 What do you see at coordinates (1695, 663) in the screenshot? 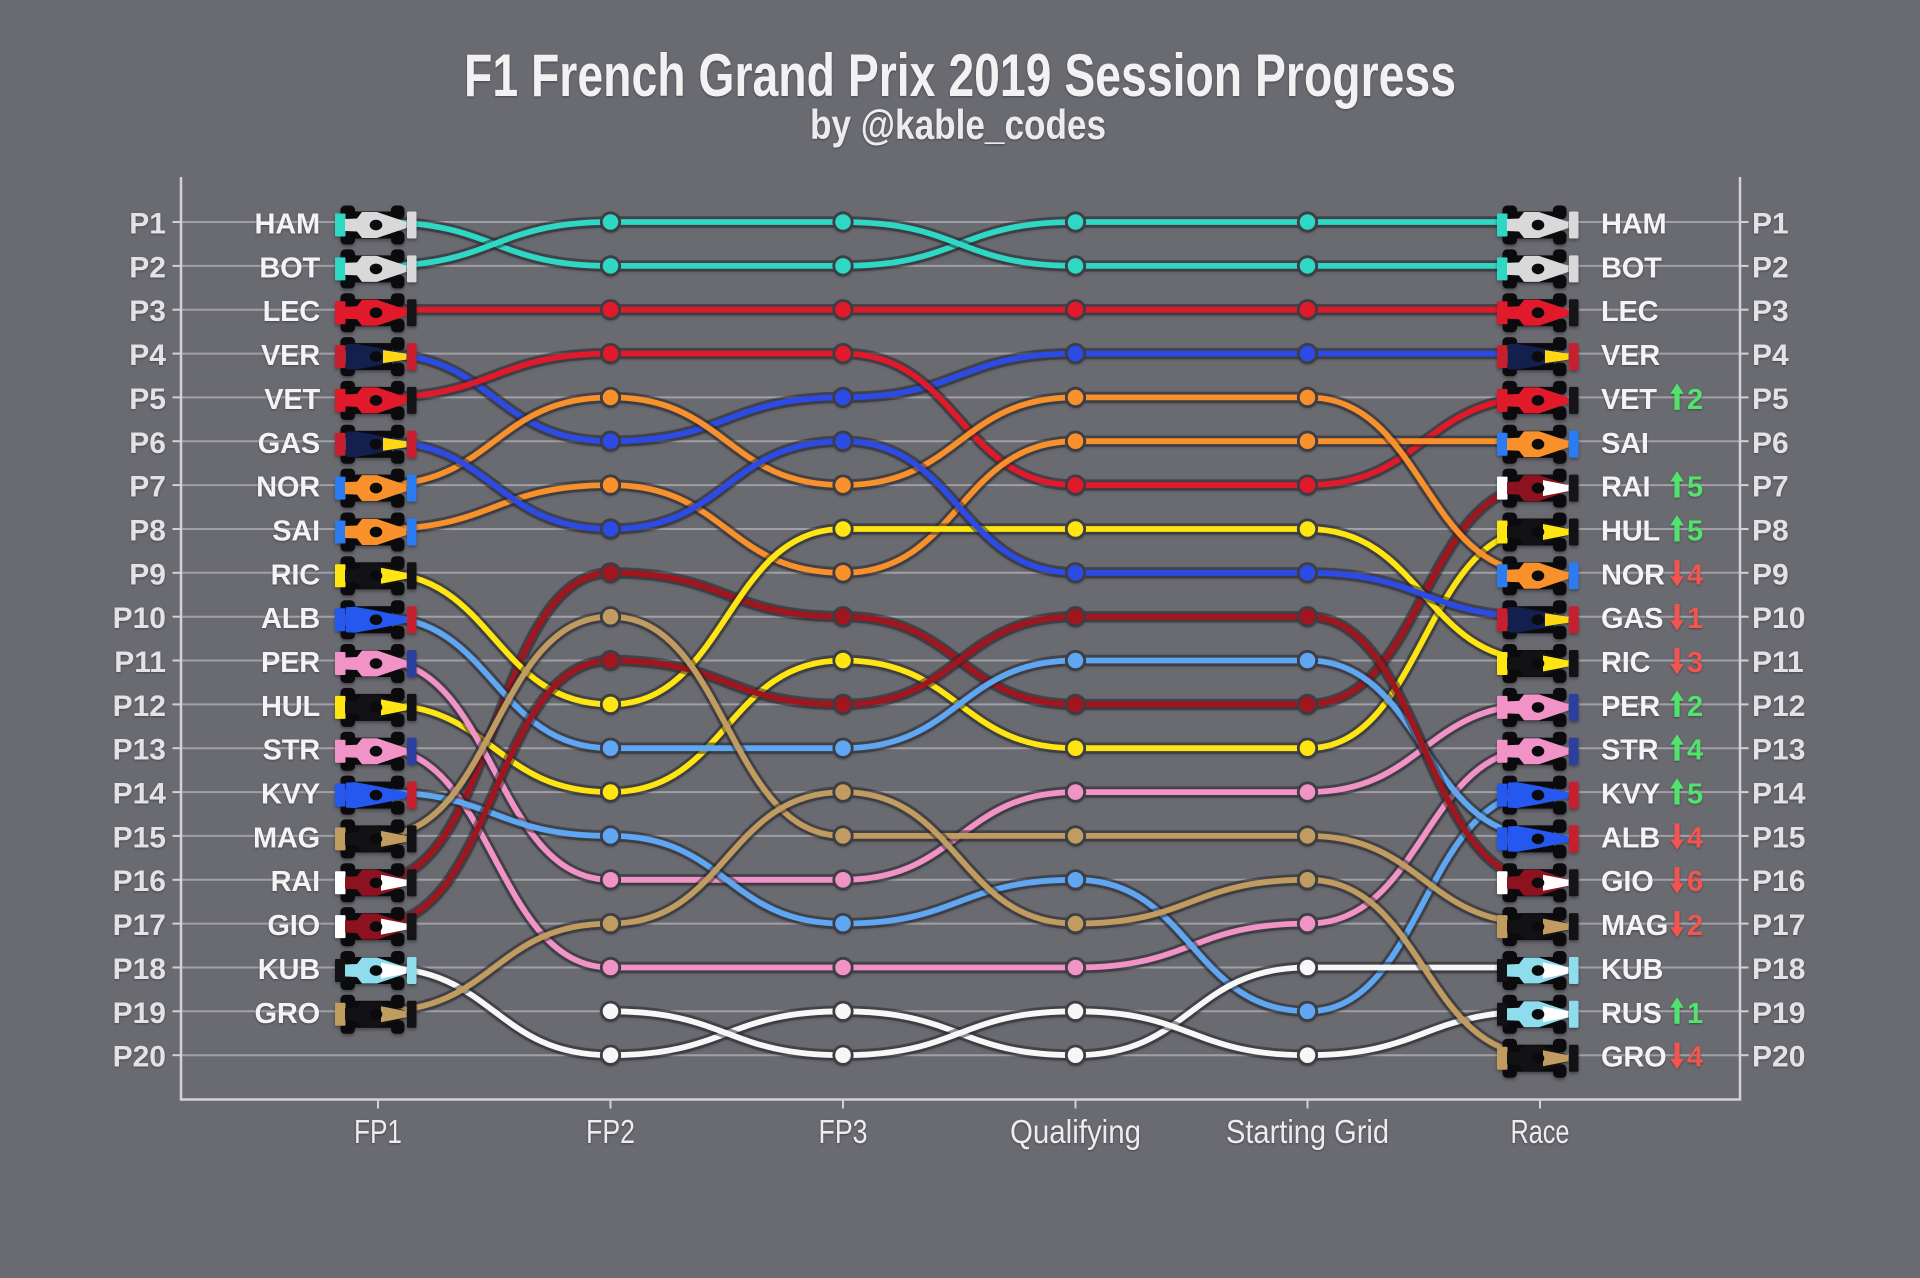
I see `svg-text: 3` at bounding box center [1695, 663].